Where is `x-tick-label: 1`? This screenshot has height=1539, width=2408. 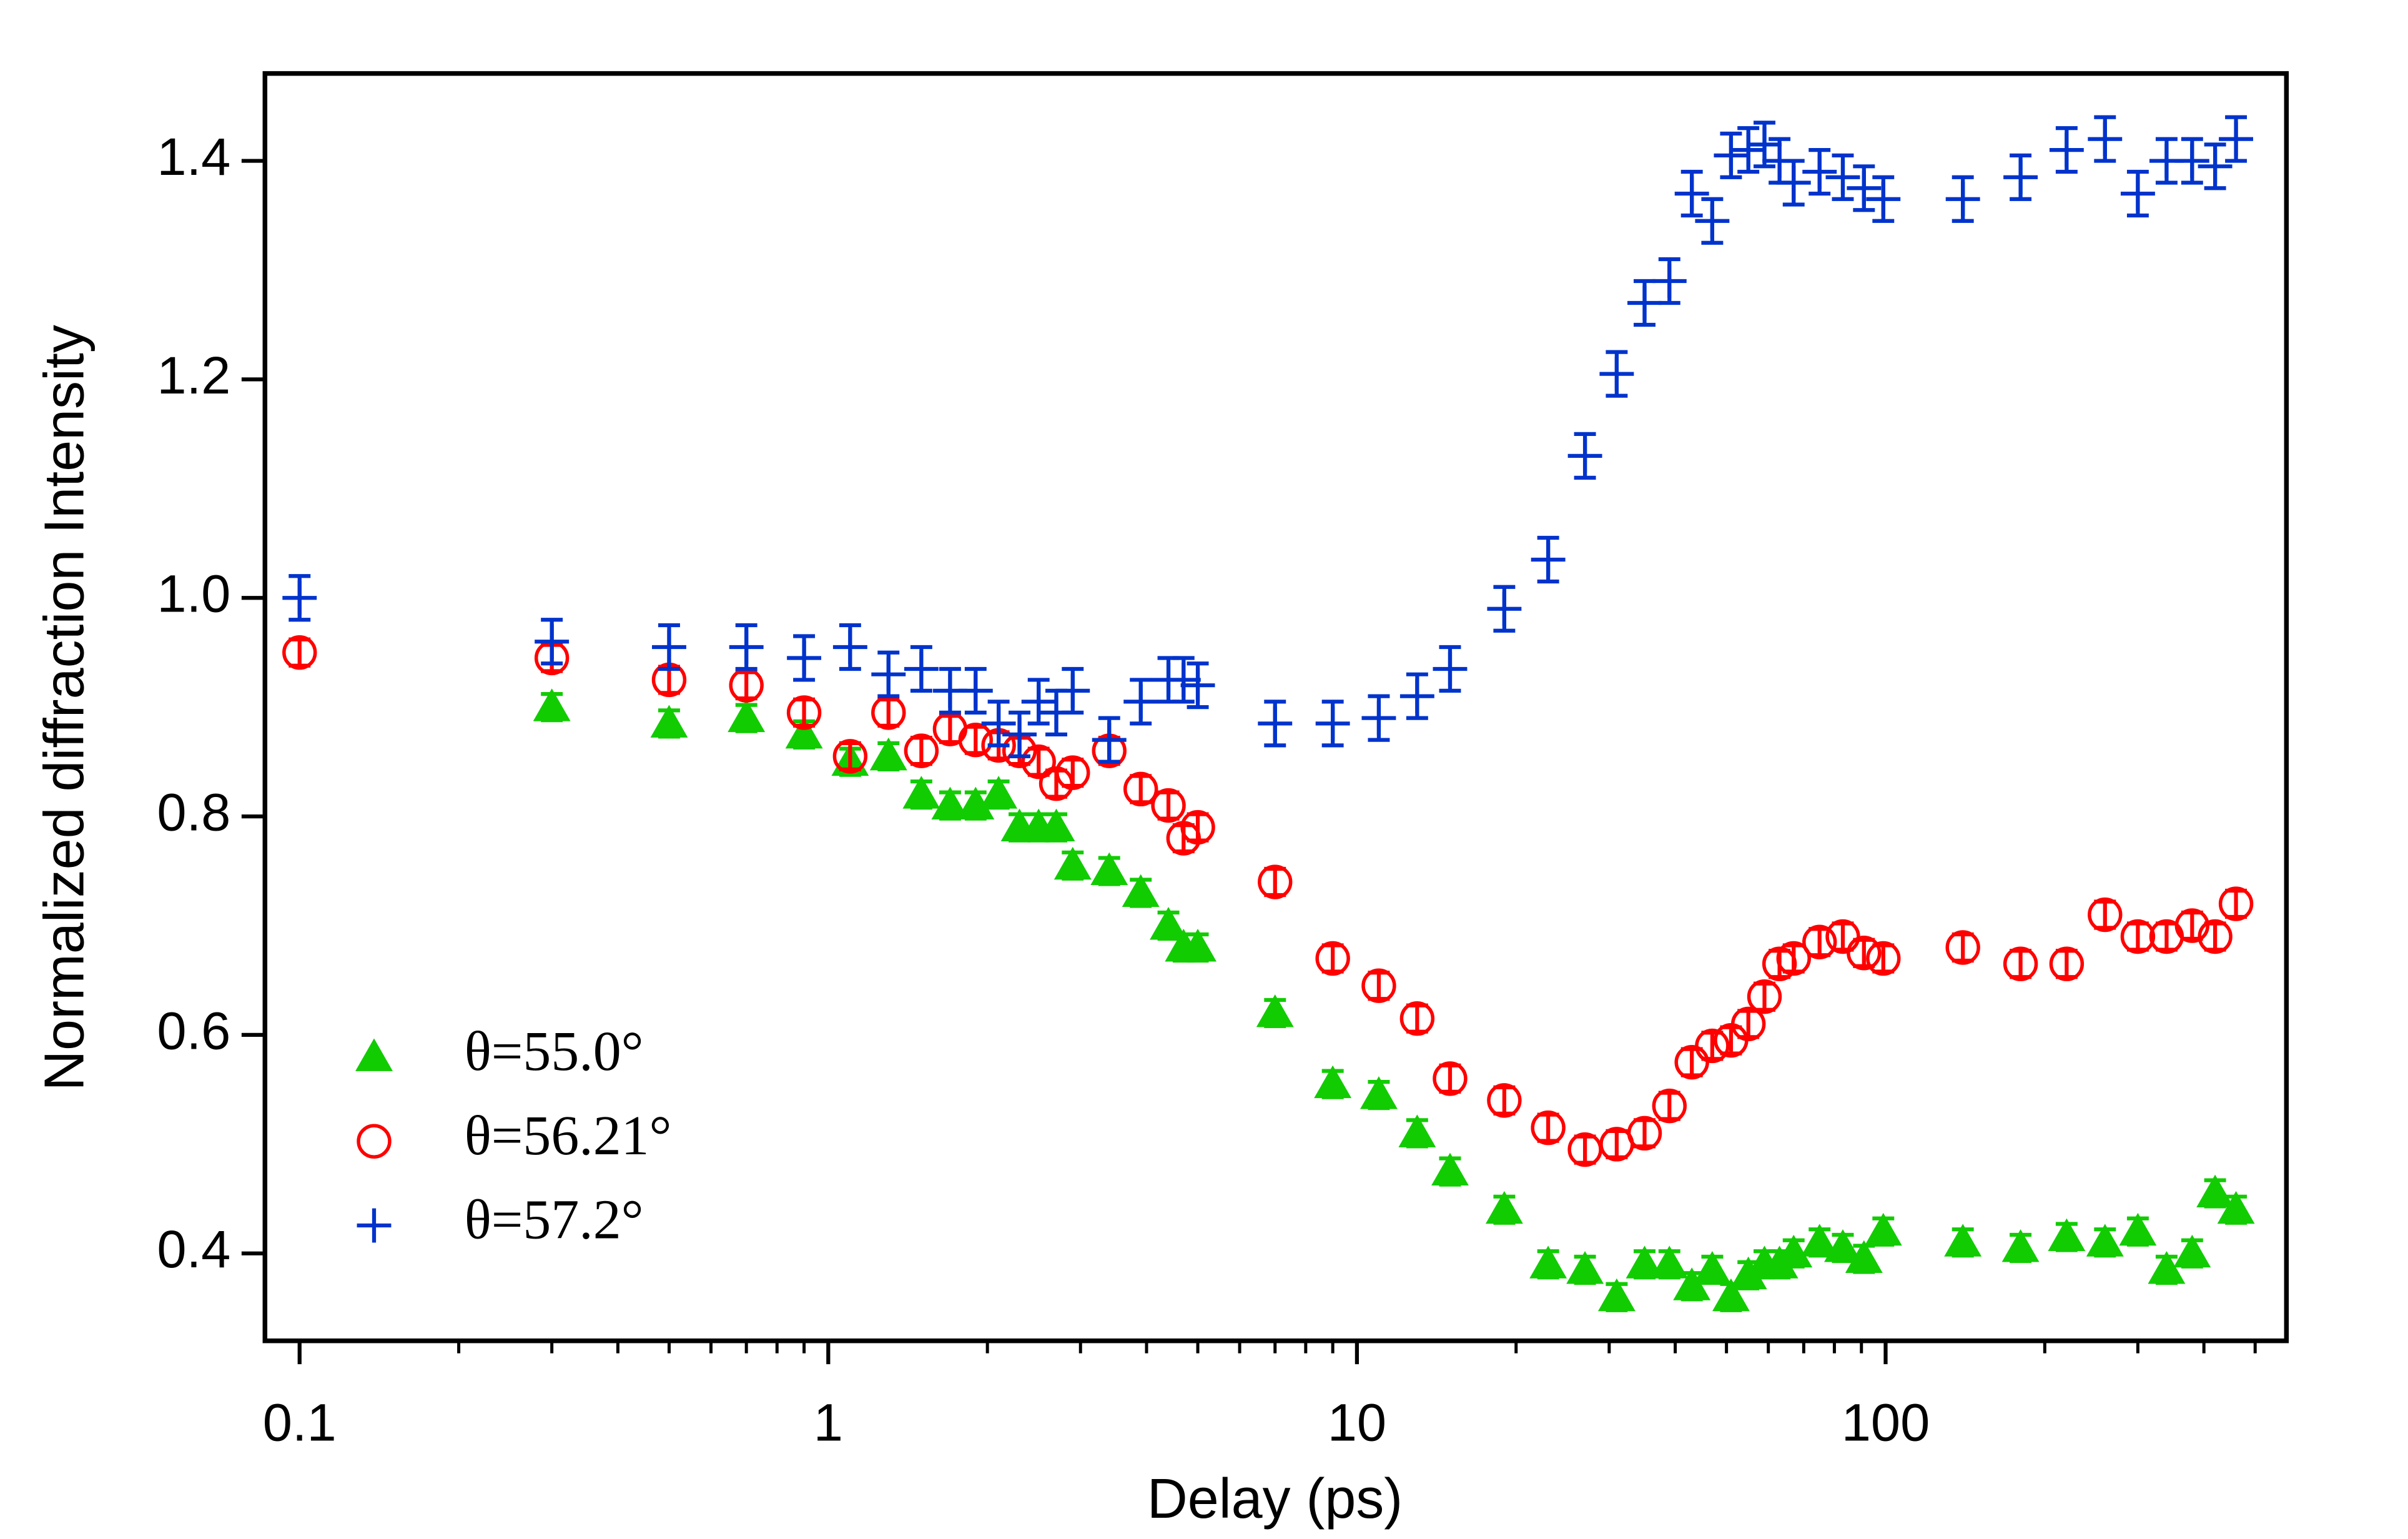
x-tick-label: 1 is located at coordinates (828, 1422).